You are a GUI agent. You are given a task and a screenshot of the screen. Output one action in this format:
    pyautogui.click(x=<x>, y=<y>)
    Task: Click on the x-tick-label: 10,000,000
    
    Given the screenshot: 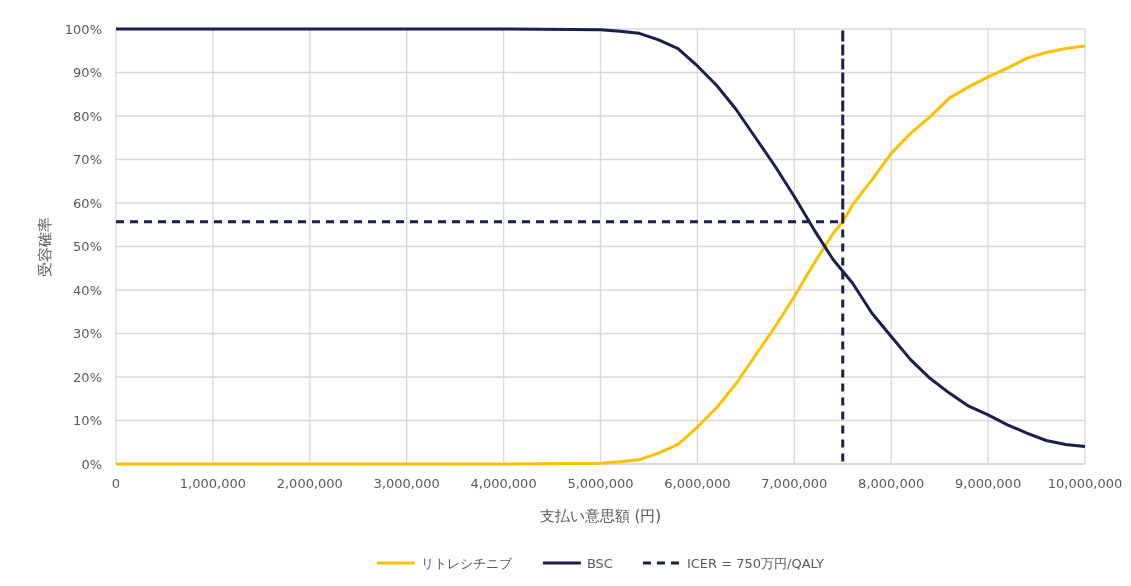 What is the action you would take?
    pyautogui.click(x=1085, y=483)
    